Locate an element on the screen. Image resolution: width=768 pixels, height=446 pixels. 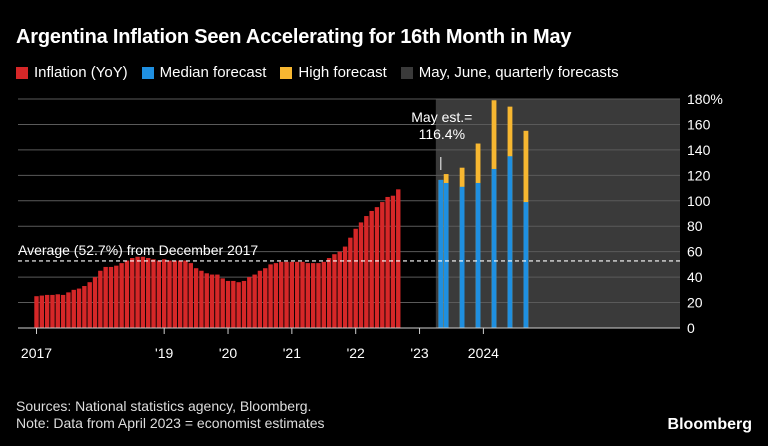
x-tick-label: '23 is located at coordinates (419, 353).